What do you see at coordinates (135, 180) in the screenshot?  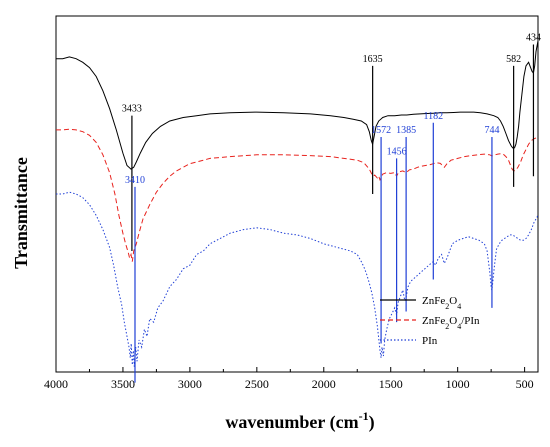 I see `peak-label-3410: 3410` at bounding box center [135, 180].